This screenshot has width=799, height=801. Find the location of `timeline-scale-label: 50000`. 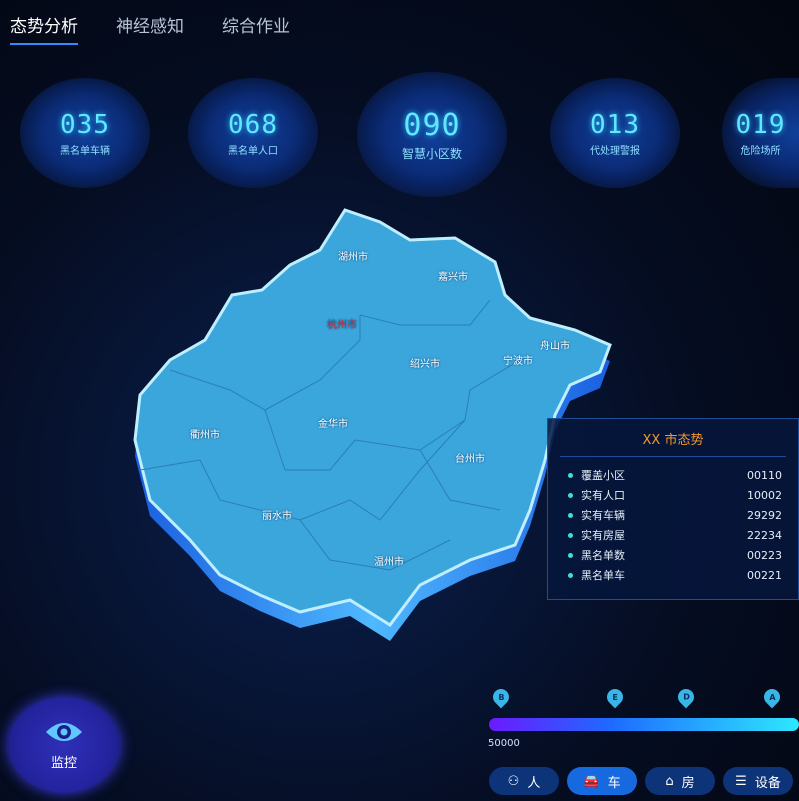

timeline-scale-label: 50000 is located at coordinates (504, 743).